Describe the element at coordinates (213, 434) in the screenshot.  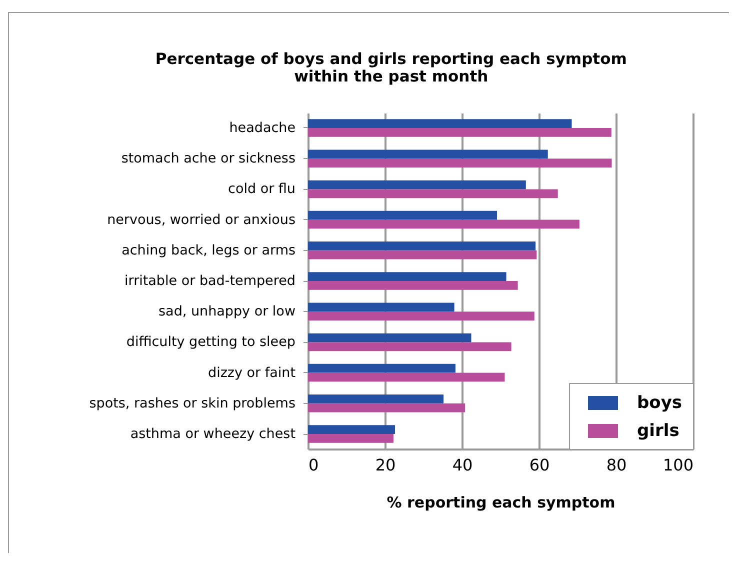
I see `y-tick-label: asthma or wheezy chest` at that location.